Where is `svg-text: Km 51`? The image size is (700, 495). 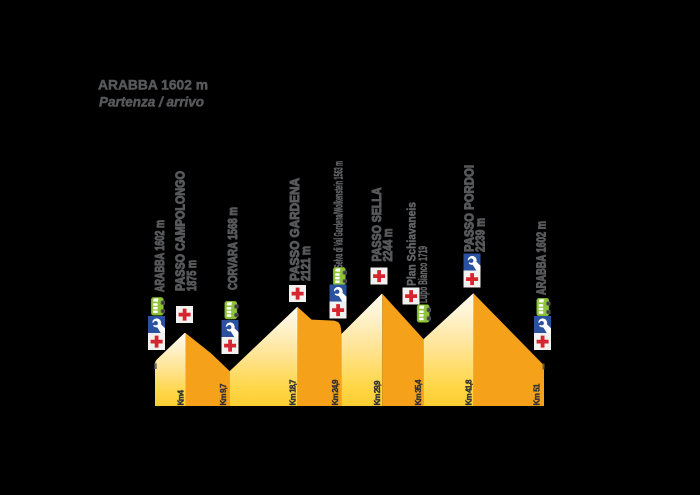 svg-text: Km 51 is located at coordinates (537, 394).